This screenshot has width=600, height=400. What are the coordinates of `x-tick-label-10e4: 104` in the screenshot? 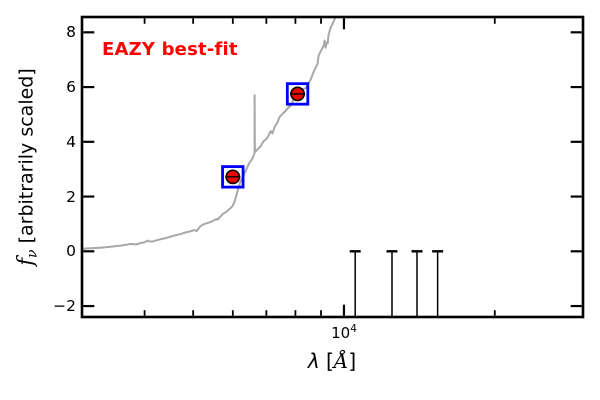 It's located at (344, 332).